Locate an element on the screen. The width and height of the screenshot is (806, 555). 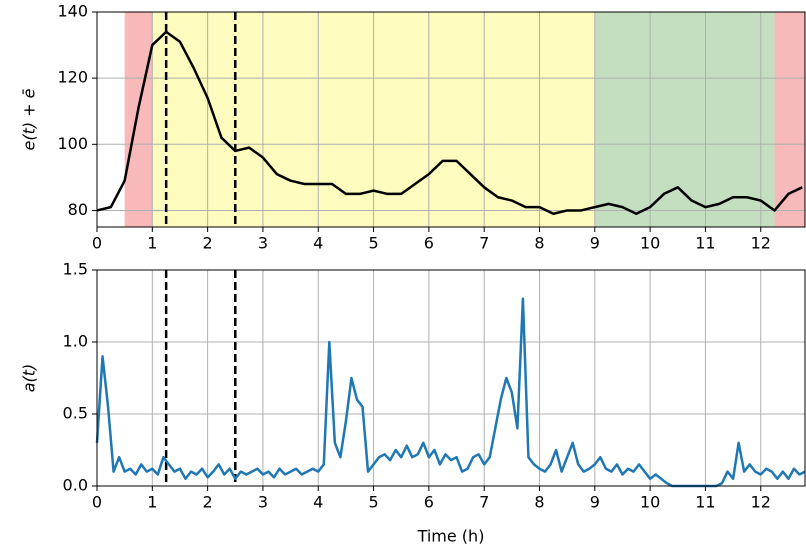
y-tick-label: 140 is located at coordinates (72, 11).